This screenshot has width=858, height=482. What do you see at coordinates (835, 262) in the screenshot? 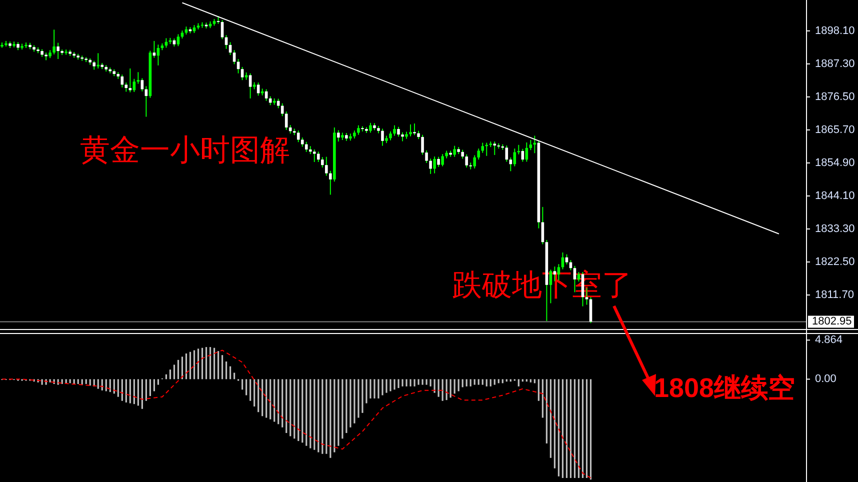
I see `y-tick-label: 1822.50` at bounding box center [835, 262].